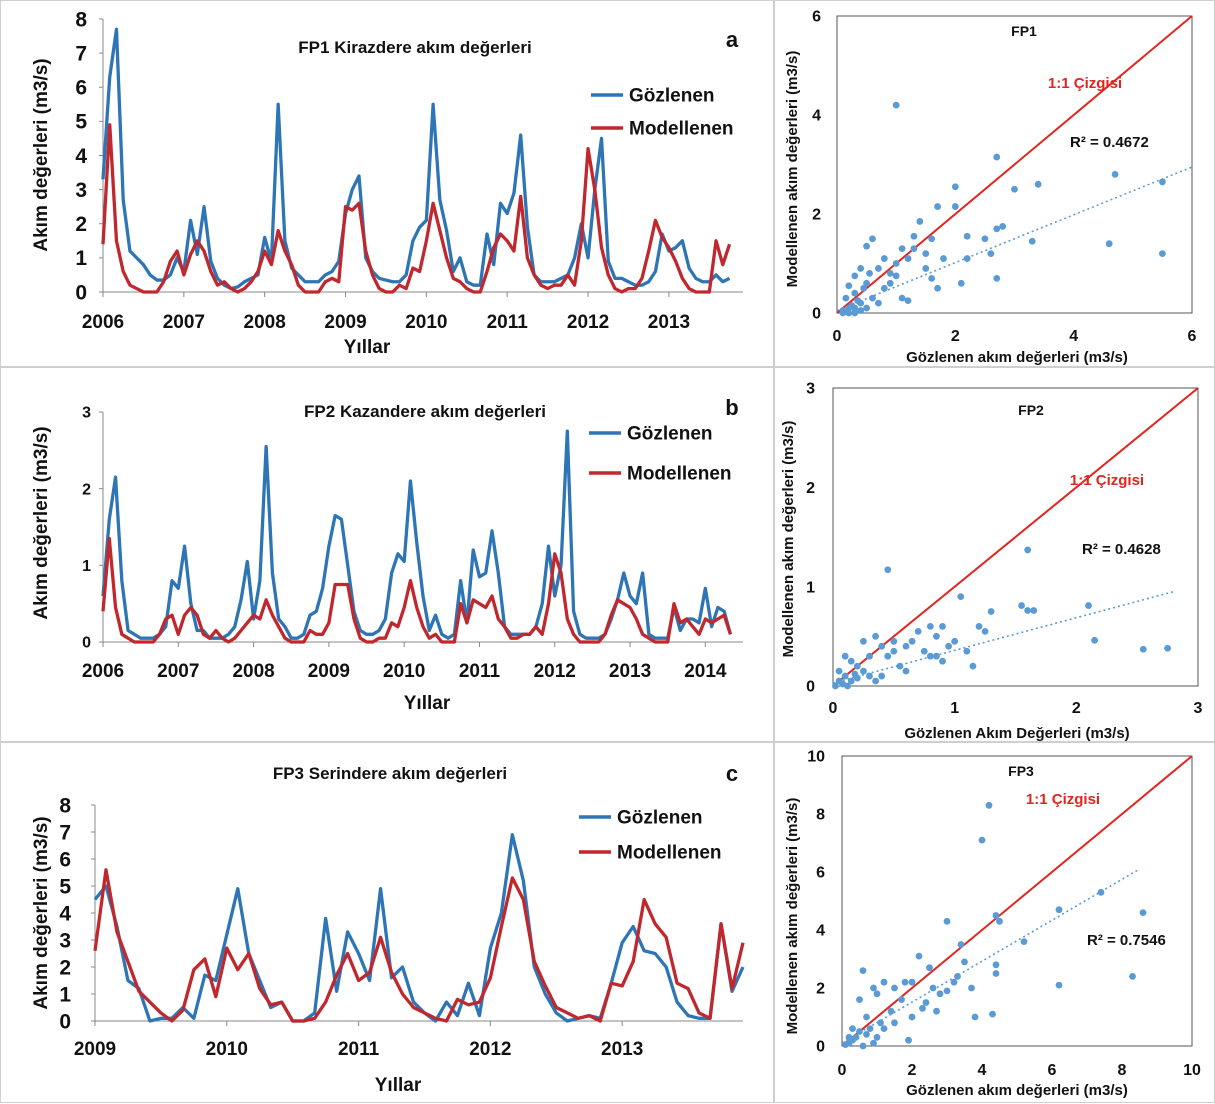  Describe the element at coordinates (820, 815) in the screenshot. I see `y-tick-label: 8` at that location.